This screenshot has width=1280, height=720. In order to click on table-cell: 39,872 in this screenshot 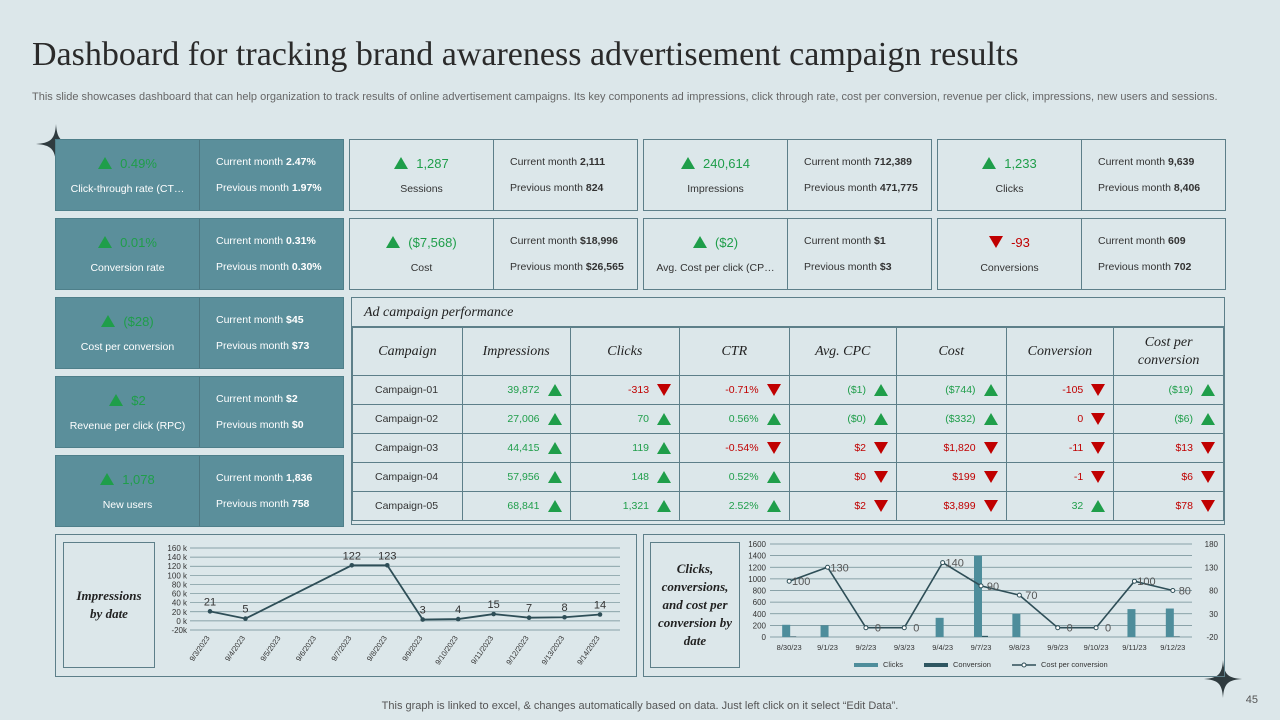, I will do `click(516, 390)`.